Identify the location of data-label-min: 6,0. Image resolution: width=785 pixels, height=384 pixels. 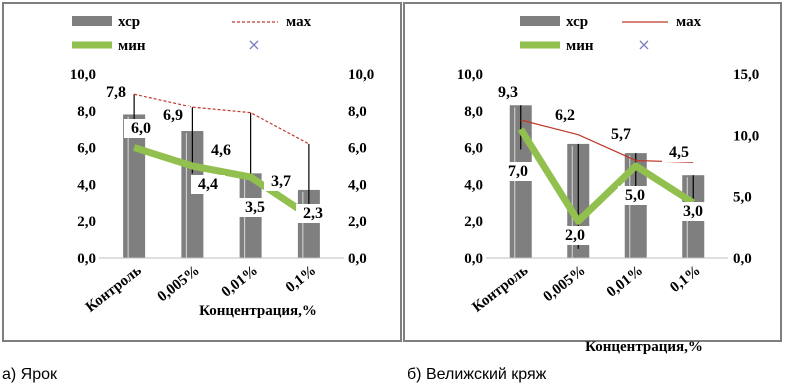
(141, 128).